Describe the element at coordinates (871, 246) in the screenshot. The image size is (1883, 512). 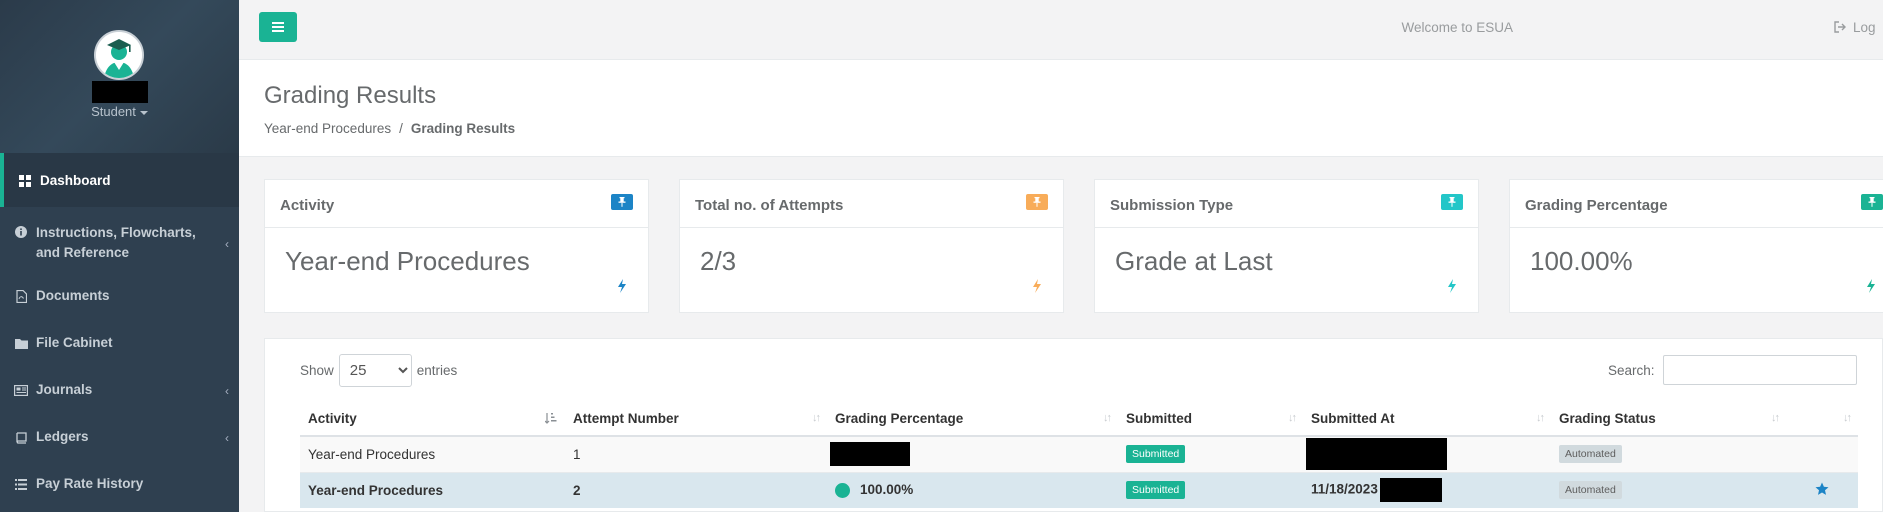
I see `widget-attempts: Total no. of Attempts 2/3` at that location.